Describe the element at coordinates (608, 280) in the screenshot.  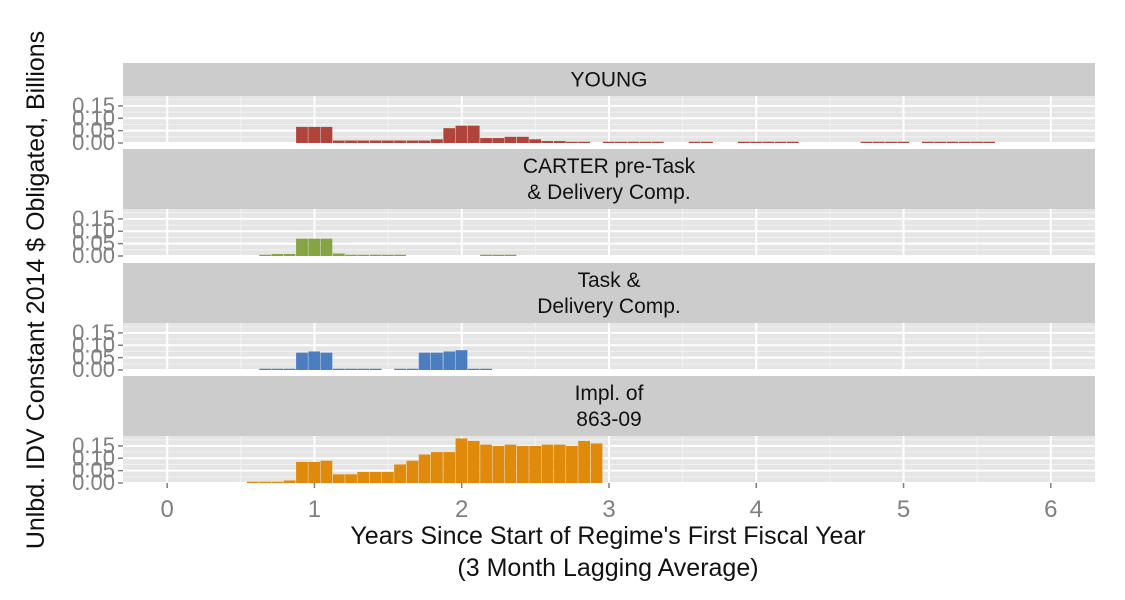
I see `facet-strip-title: Task &` at that location.